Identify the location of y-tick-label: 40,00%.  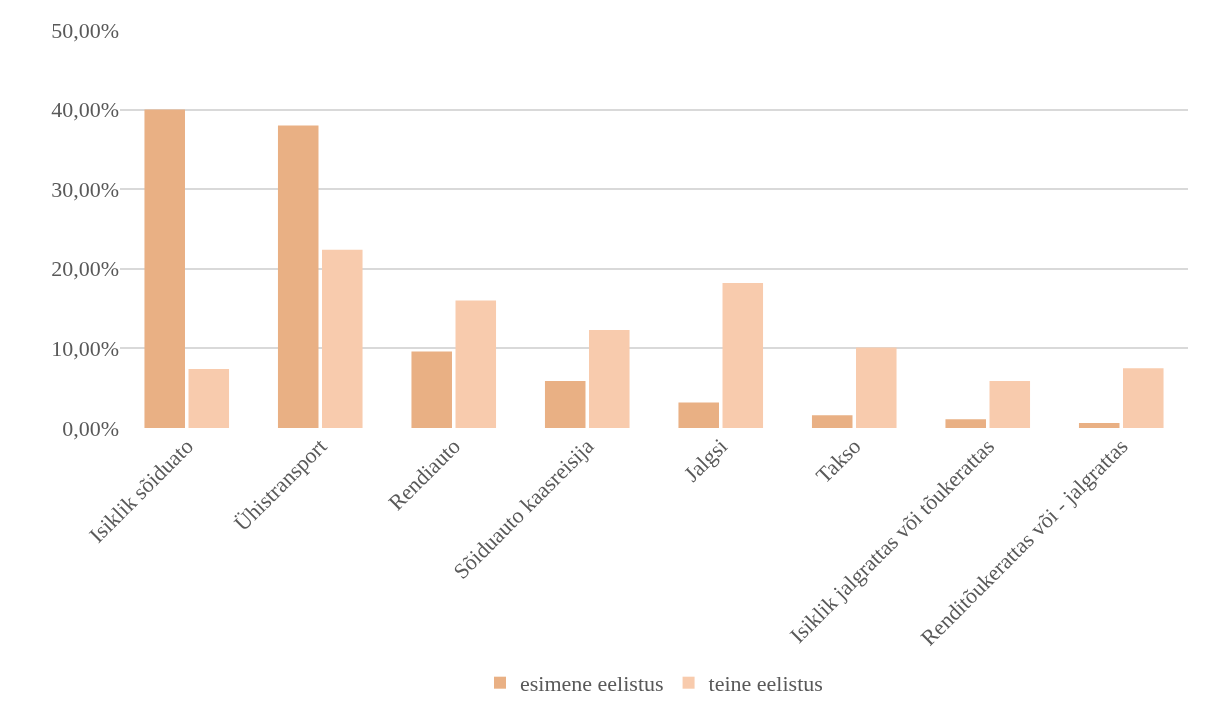
(85, 110).